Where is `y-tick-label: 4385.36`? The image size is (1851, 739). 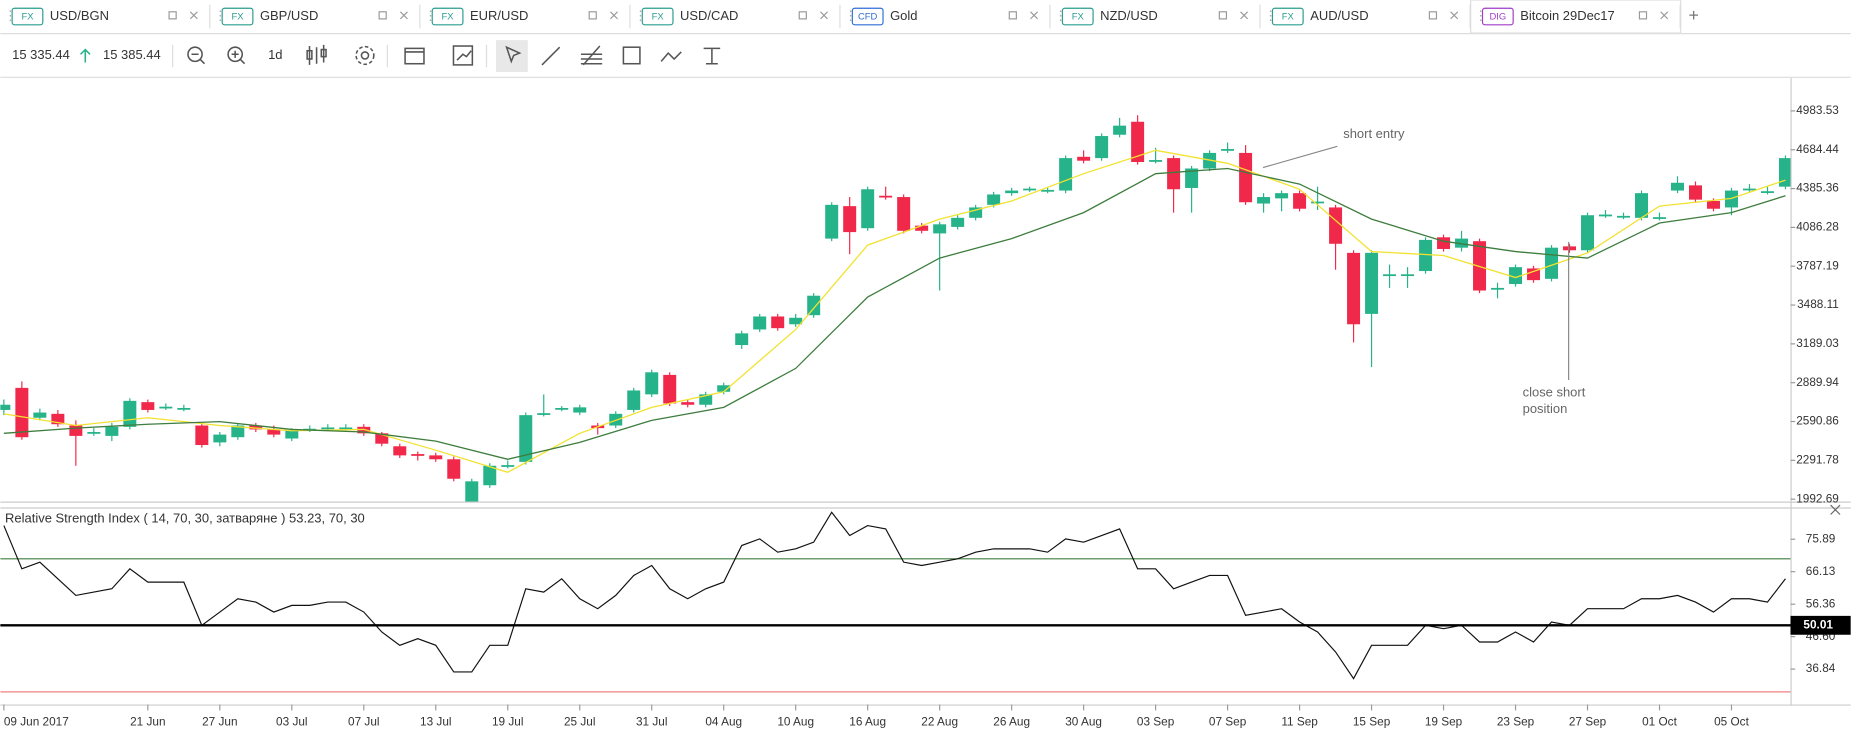
y-tick-label: 4385.36 is located at coordinates (1817, 188).